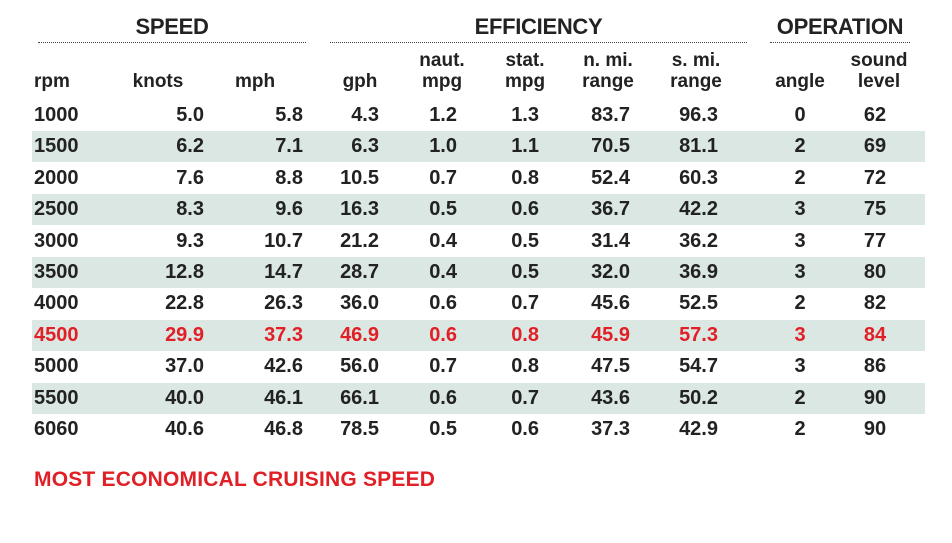 This screenshot has width=952, height=543. What do you see at coordinates (443, 272) in the screenshot?
I see `cell-naut-mpg: 0.4` at bounding box center [443, 272].